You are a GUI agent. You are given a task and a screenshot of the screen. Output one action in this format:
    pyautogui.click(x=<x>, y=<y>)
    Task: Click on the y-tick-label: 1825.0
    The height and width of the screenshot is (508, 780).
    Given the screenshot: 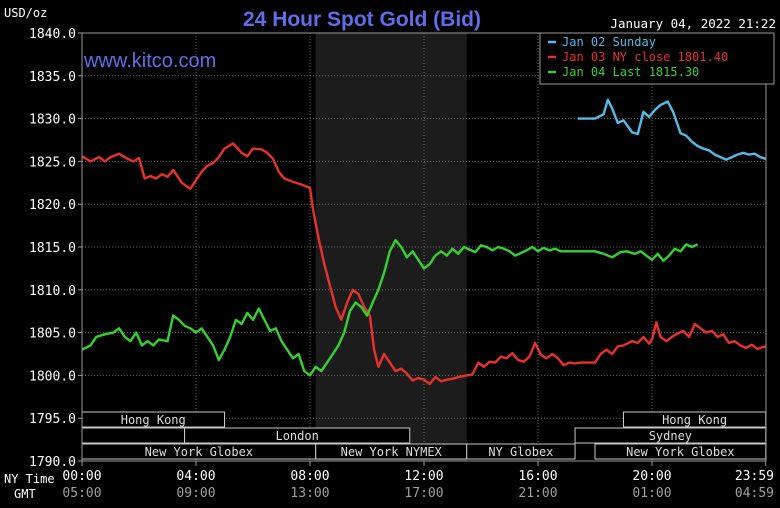 What is the action you would take?
    pyautogui.click(x=52, y=162)
    